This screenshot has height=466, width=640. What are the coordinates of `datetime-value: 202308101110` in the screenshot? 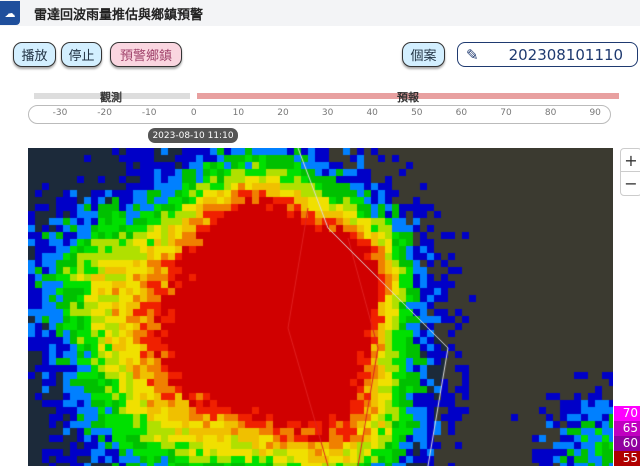 It's located at (566, 54).